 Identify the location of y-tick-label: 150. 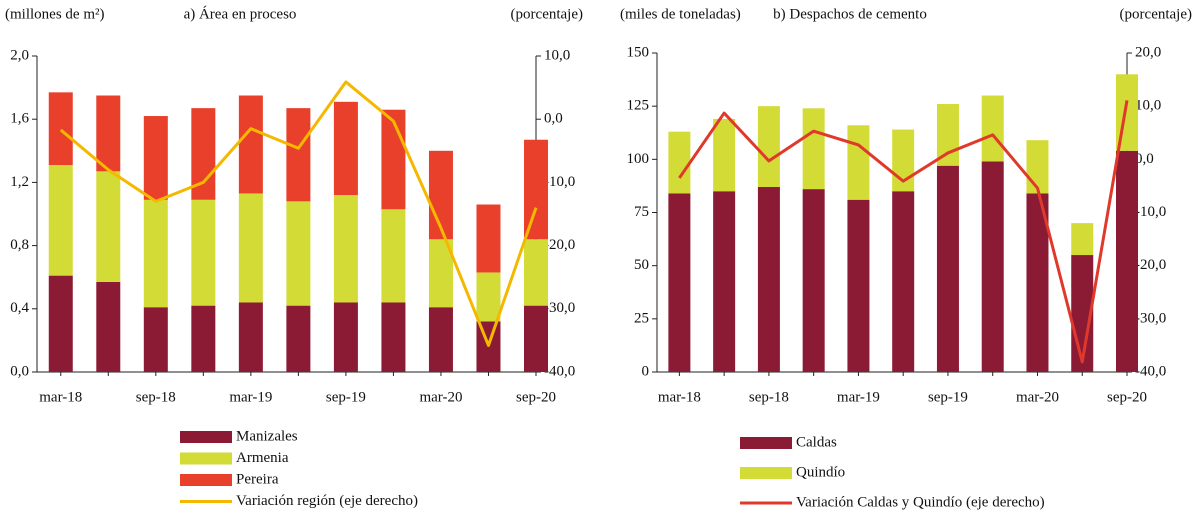
(638, 52).